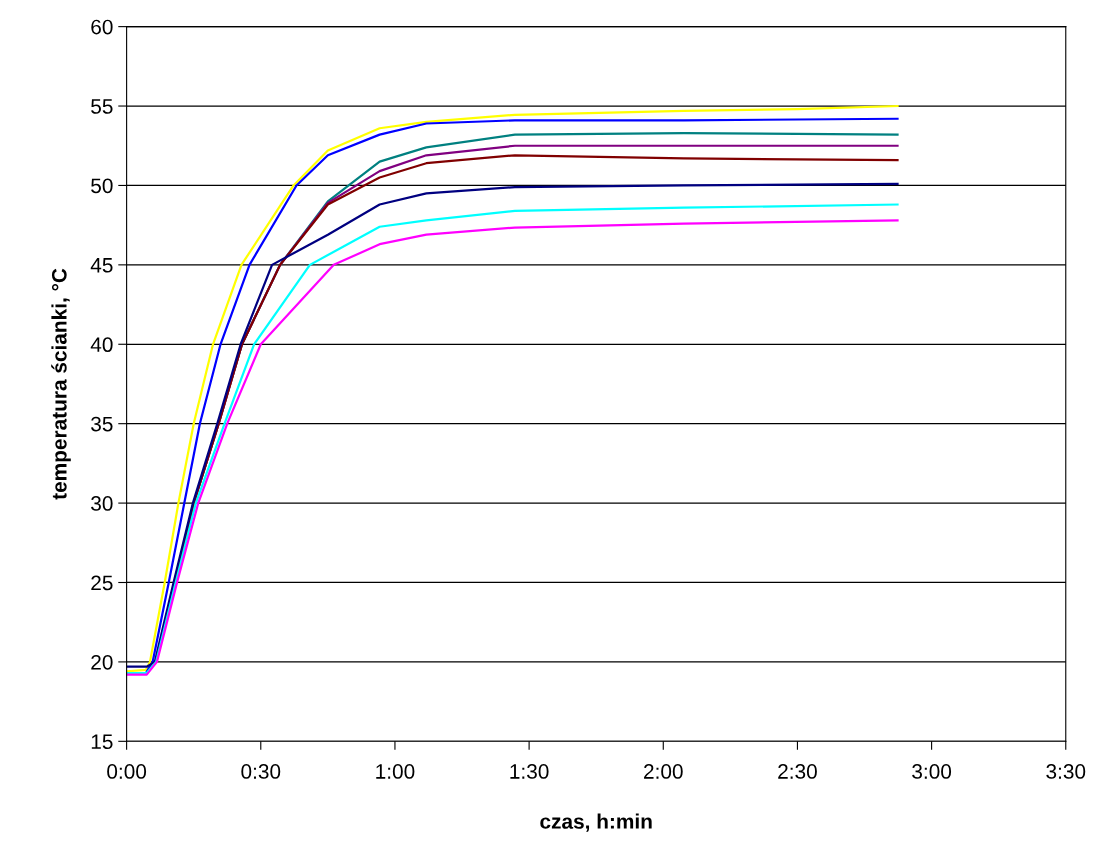  What do you see at coordinates (127, 771) in the screenshot?
I see `x-tick-label: 0:00` at bounding box center [127, 771].